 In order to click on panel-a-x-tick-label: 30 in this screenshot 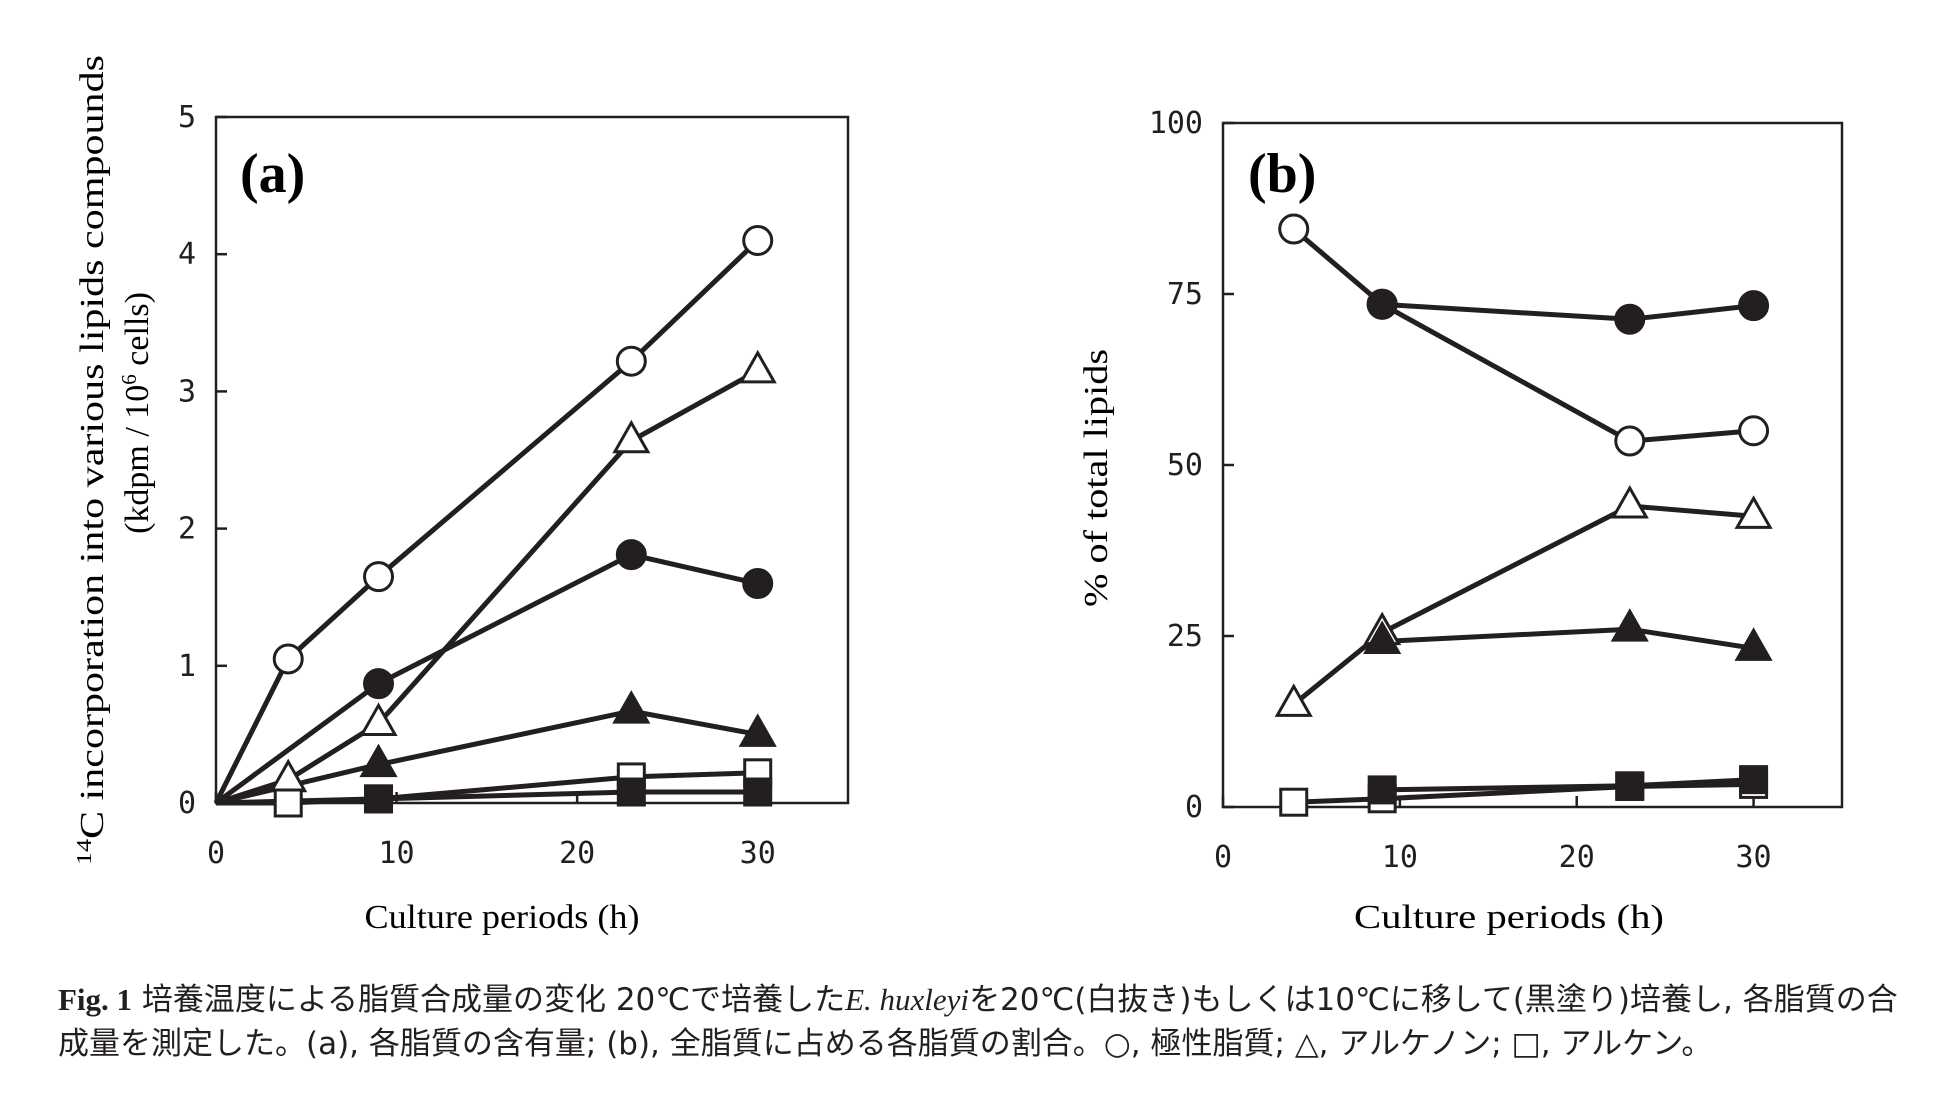, I will do `click(758, 853)`.